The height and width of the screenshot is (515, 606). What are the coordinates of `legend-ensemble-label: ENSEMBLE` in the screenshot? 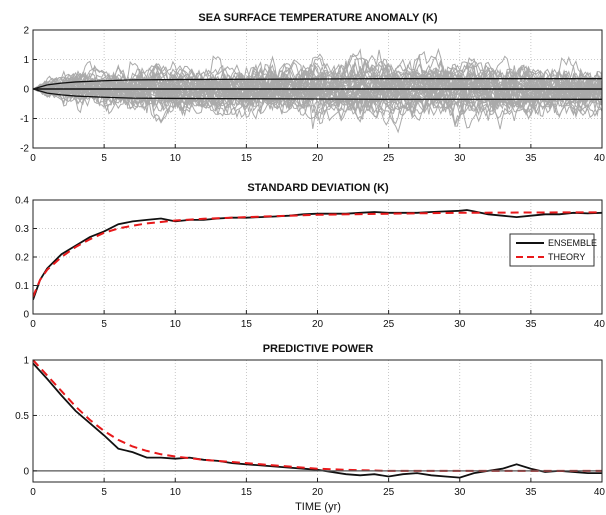 It's located at (572, 243).